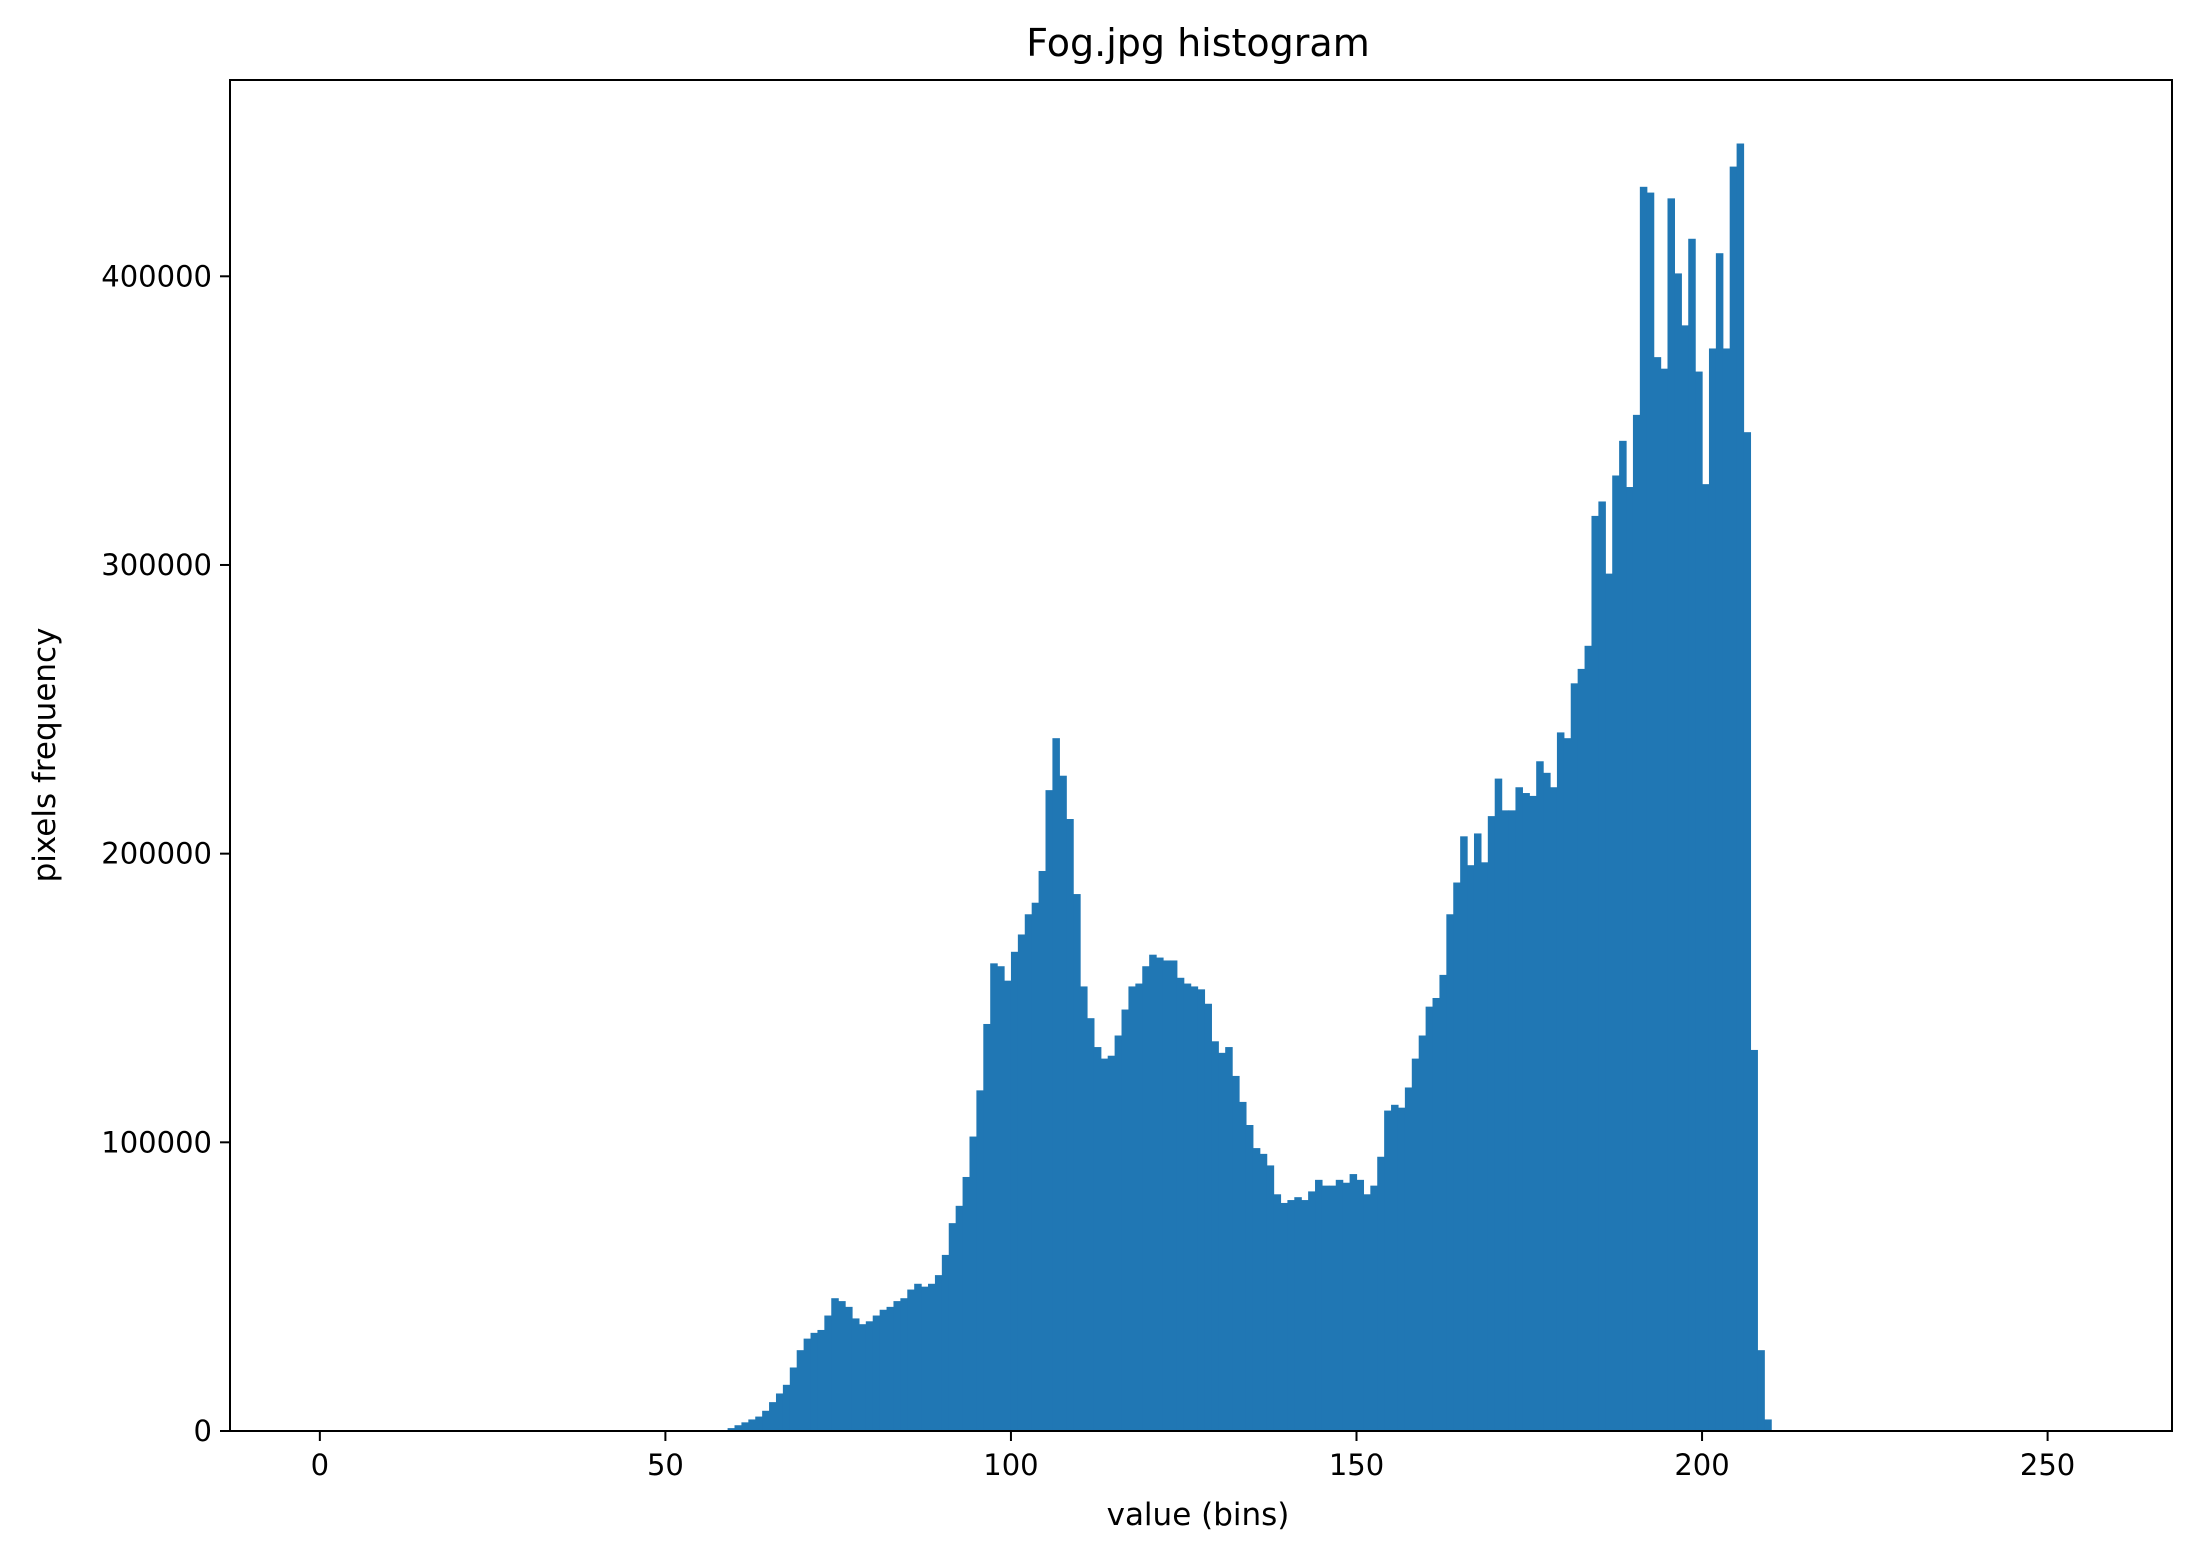 The height and width of the screenshot is (1557, 2191). Describe the element at coordinates (1010, 1465) in the screenshot. I see `x-tick-label: 100` at that location.